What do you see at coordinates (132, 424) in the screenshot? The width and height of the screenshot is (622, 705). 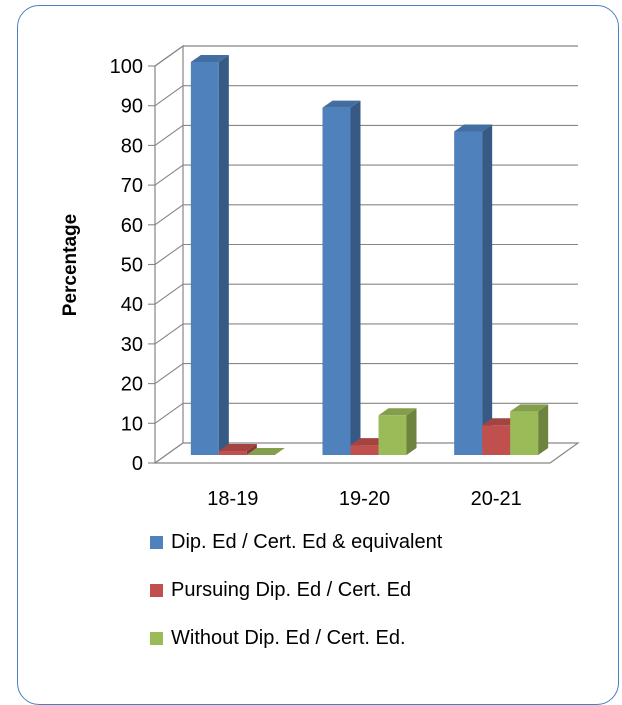 I see `y-tick-label: 10` at bounding box center [132, 424].